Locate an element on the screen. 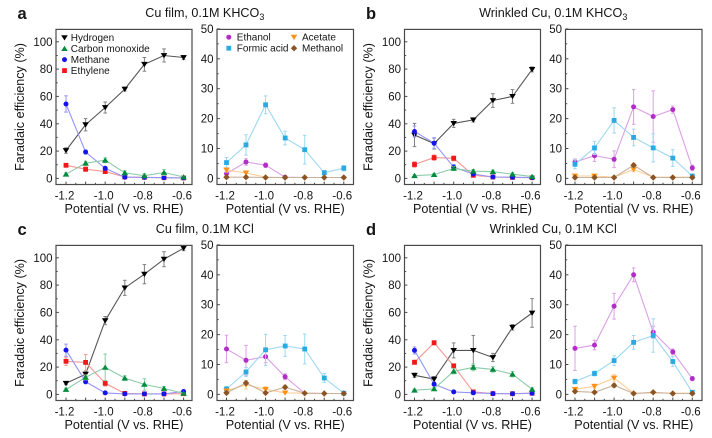 Image resolution: width=712 pixels, height=438 pixels. svg-text: Hydrogen is located at coordinates (92, 38).